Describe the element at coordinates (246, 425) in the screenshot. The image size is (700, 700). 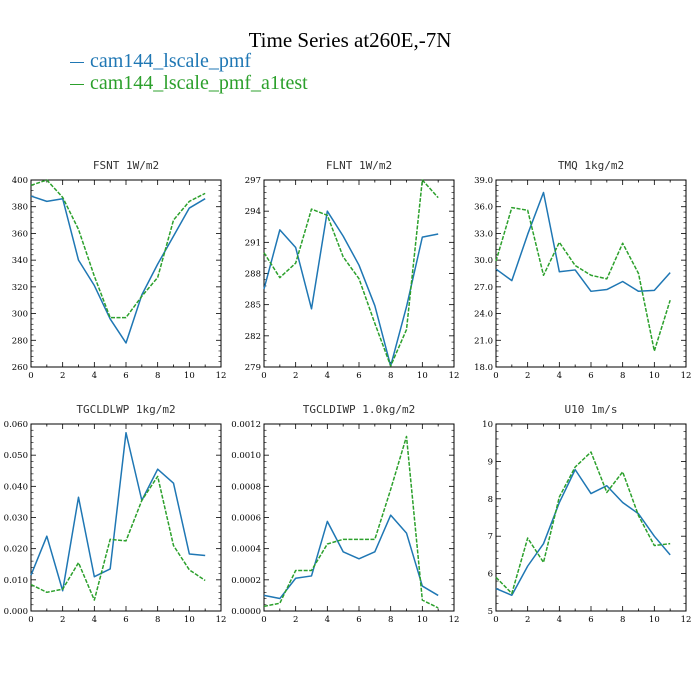
I see `y-tick-label: 0.0012` at that location.